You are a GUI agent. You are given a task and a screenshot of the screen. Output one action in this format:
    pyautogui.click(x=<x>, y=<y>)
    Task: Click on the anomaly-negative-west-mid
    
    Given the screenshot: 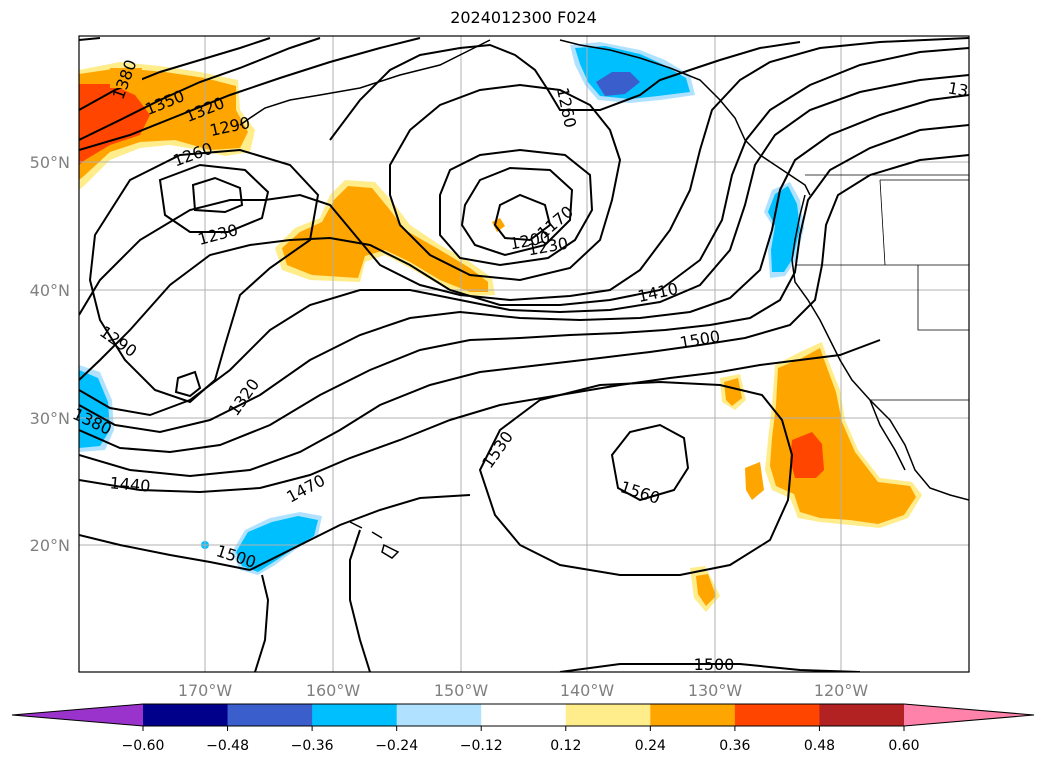 What is the action you would take?
    pyautogui.click(x=94, y=409)
    